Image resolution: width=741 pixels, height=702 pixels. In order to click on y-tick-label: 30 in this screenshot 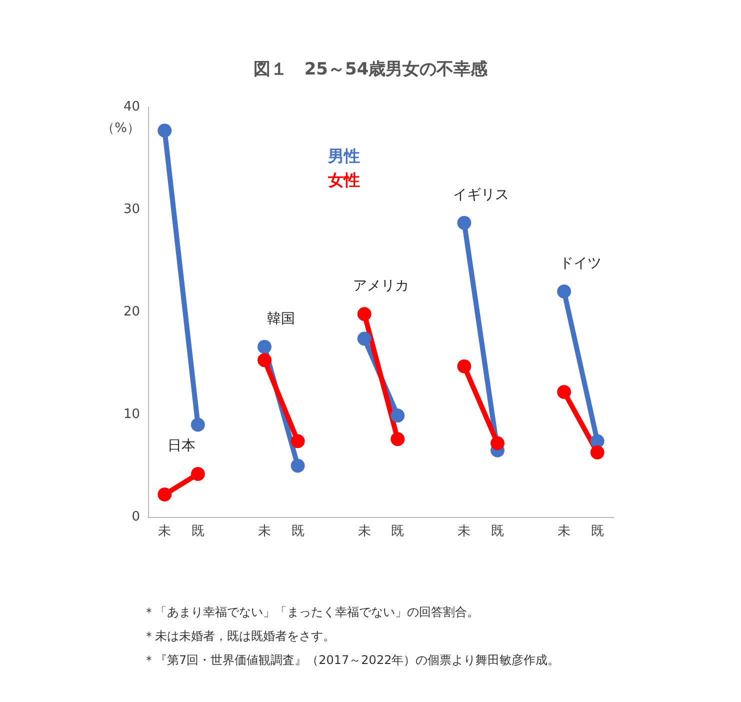, I will do `click(131, 209)`.